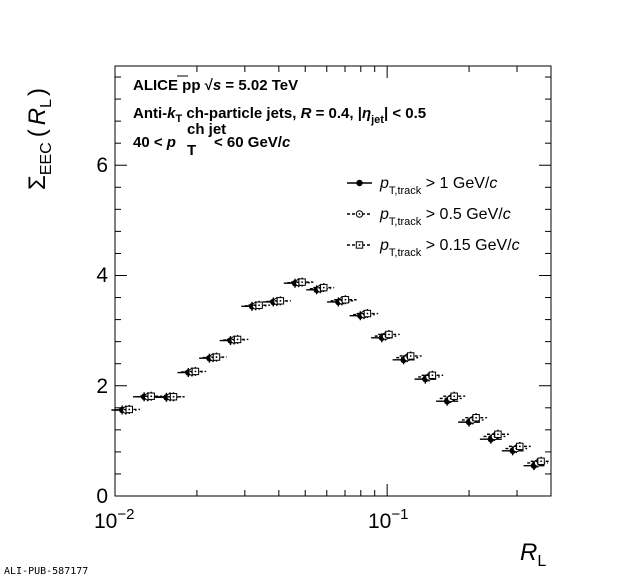 This screenshot has height=583, width=620. I want to click on legend-label-3: pT,track > 0.15 GeV/c, so click(449, 248).